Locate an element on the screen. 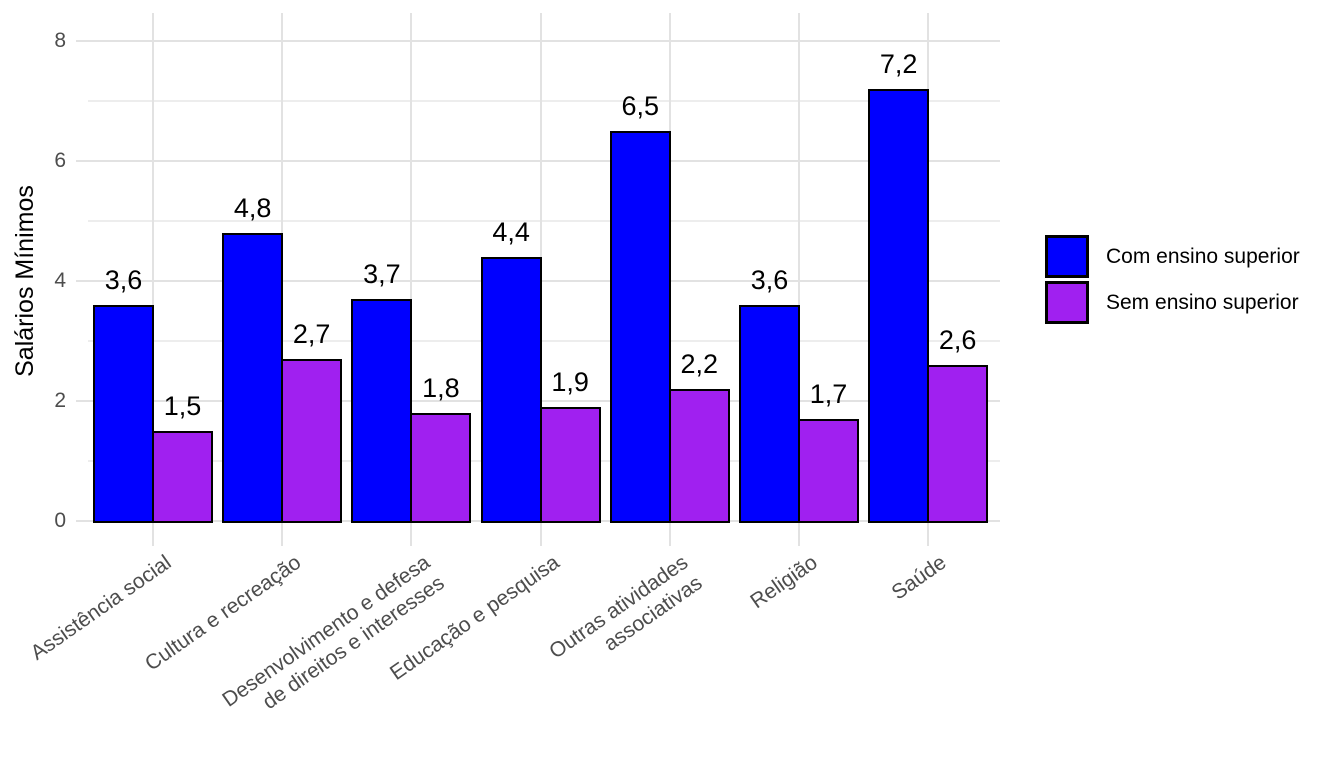 This screenshot has width=1344, height=768. y-tick-label: 4 is located at coordinates (60, 280).